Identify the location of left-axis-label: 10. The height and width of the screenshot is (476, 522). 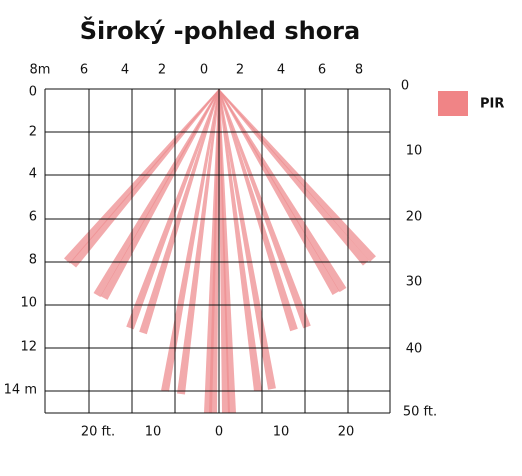
(28, 303).